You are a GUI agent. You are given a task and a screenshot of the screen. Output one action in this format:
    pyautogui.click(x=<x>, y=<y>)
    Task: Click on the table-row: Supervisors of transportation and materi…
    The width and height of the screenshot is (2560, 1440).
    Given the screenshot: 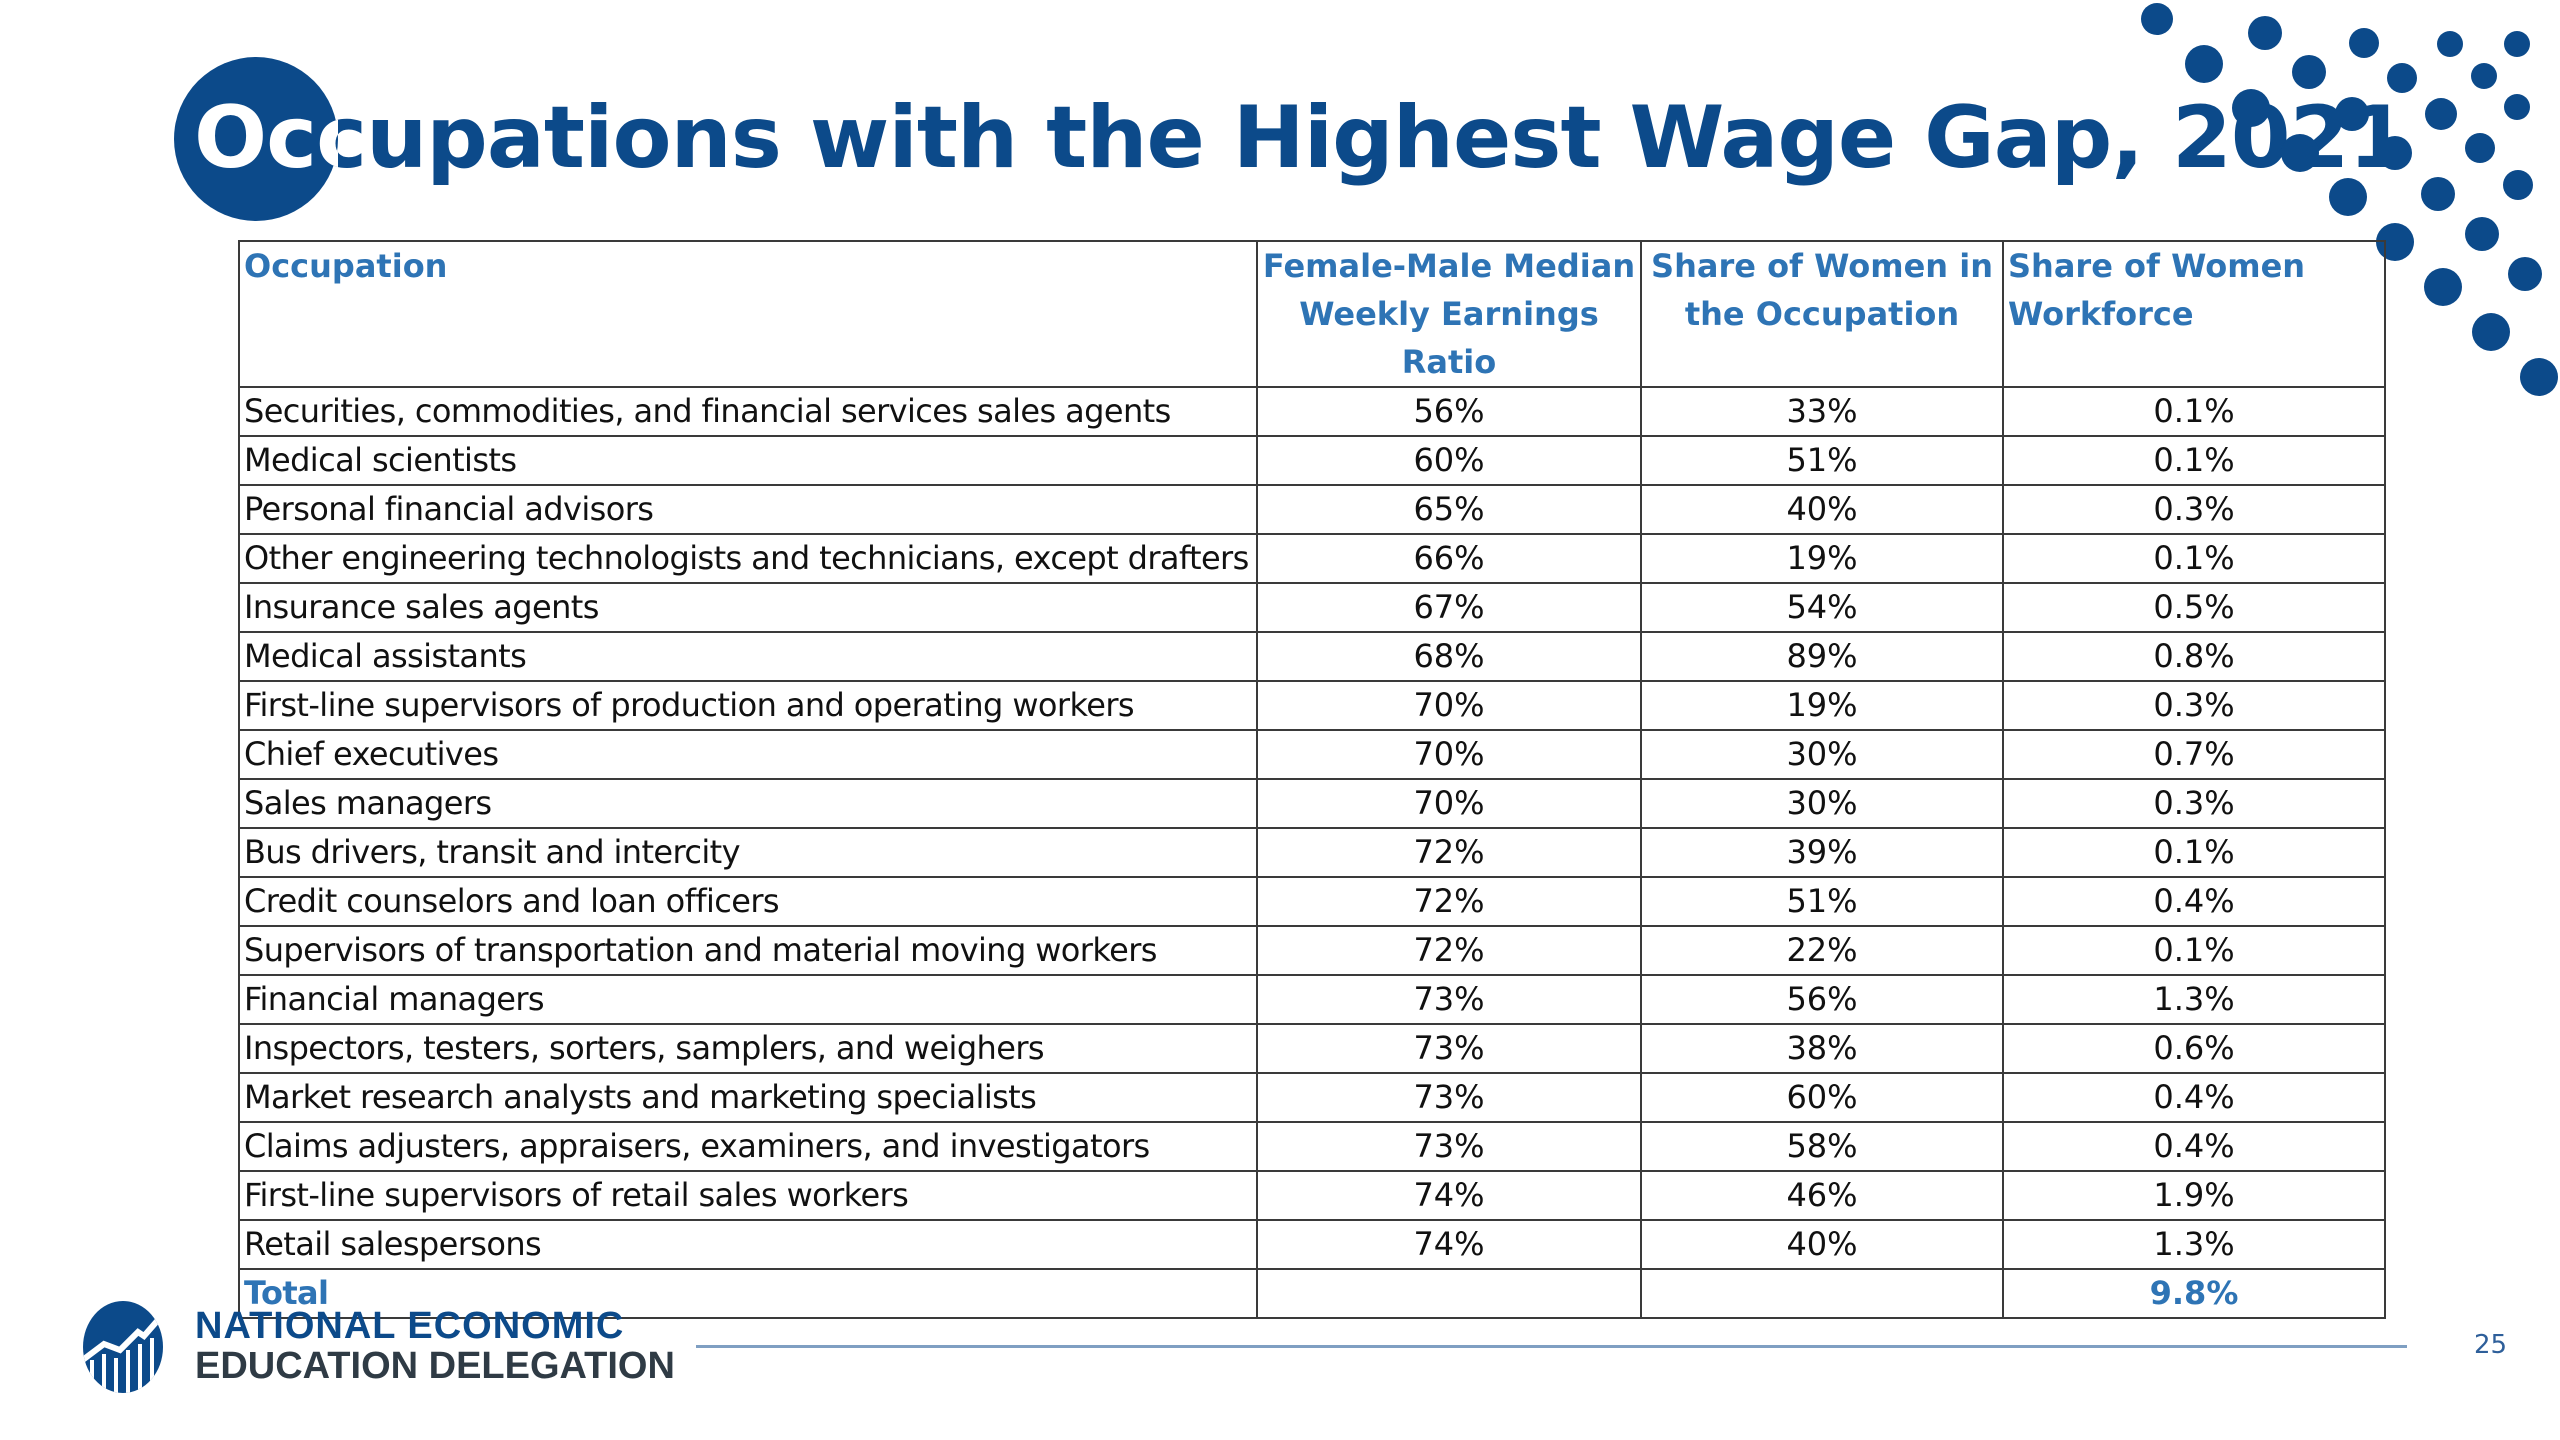 What is the action you would take?
    pyautogui.click(x=1312, y=950)
    